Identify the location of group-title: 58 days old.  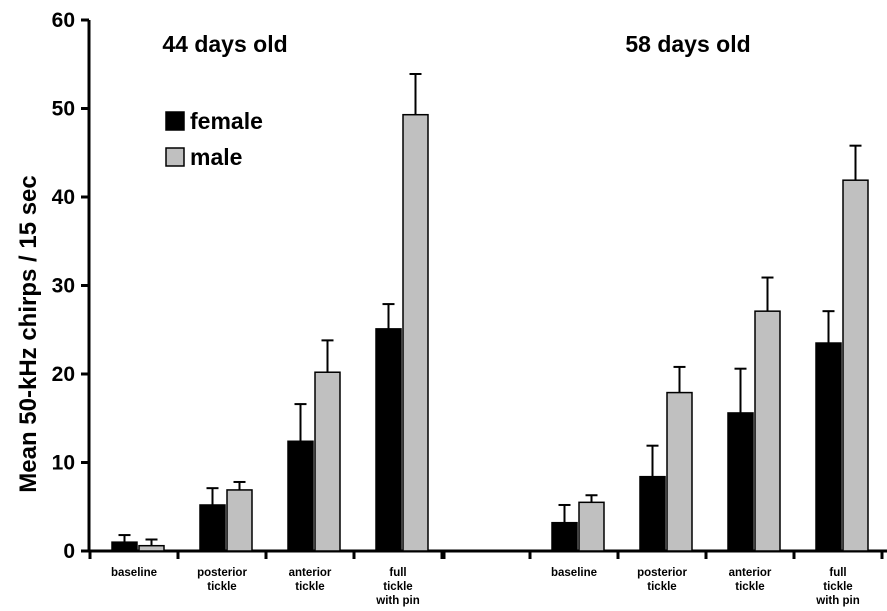
(687, 44).